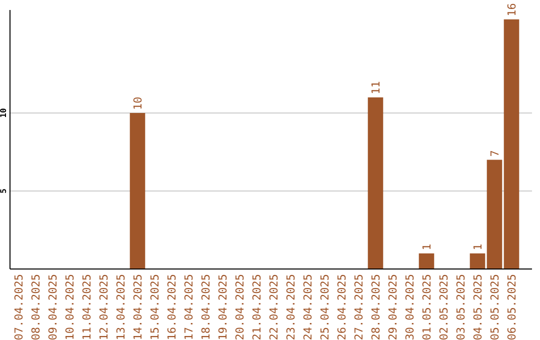  Describe the element at coordinates (19, 307) in the screenshot. I see `x-tick-label: 07.04.2025` at that location.